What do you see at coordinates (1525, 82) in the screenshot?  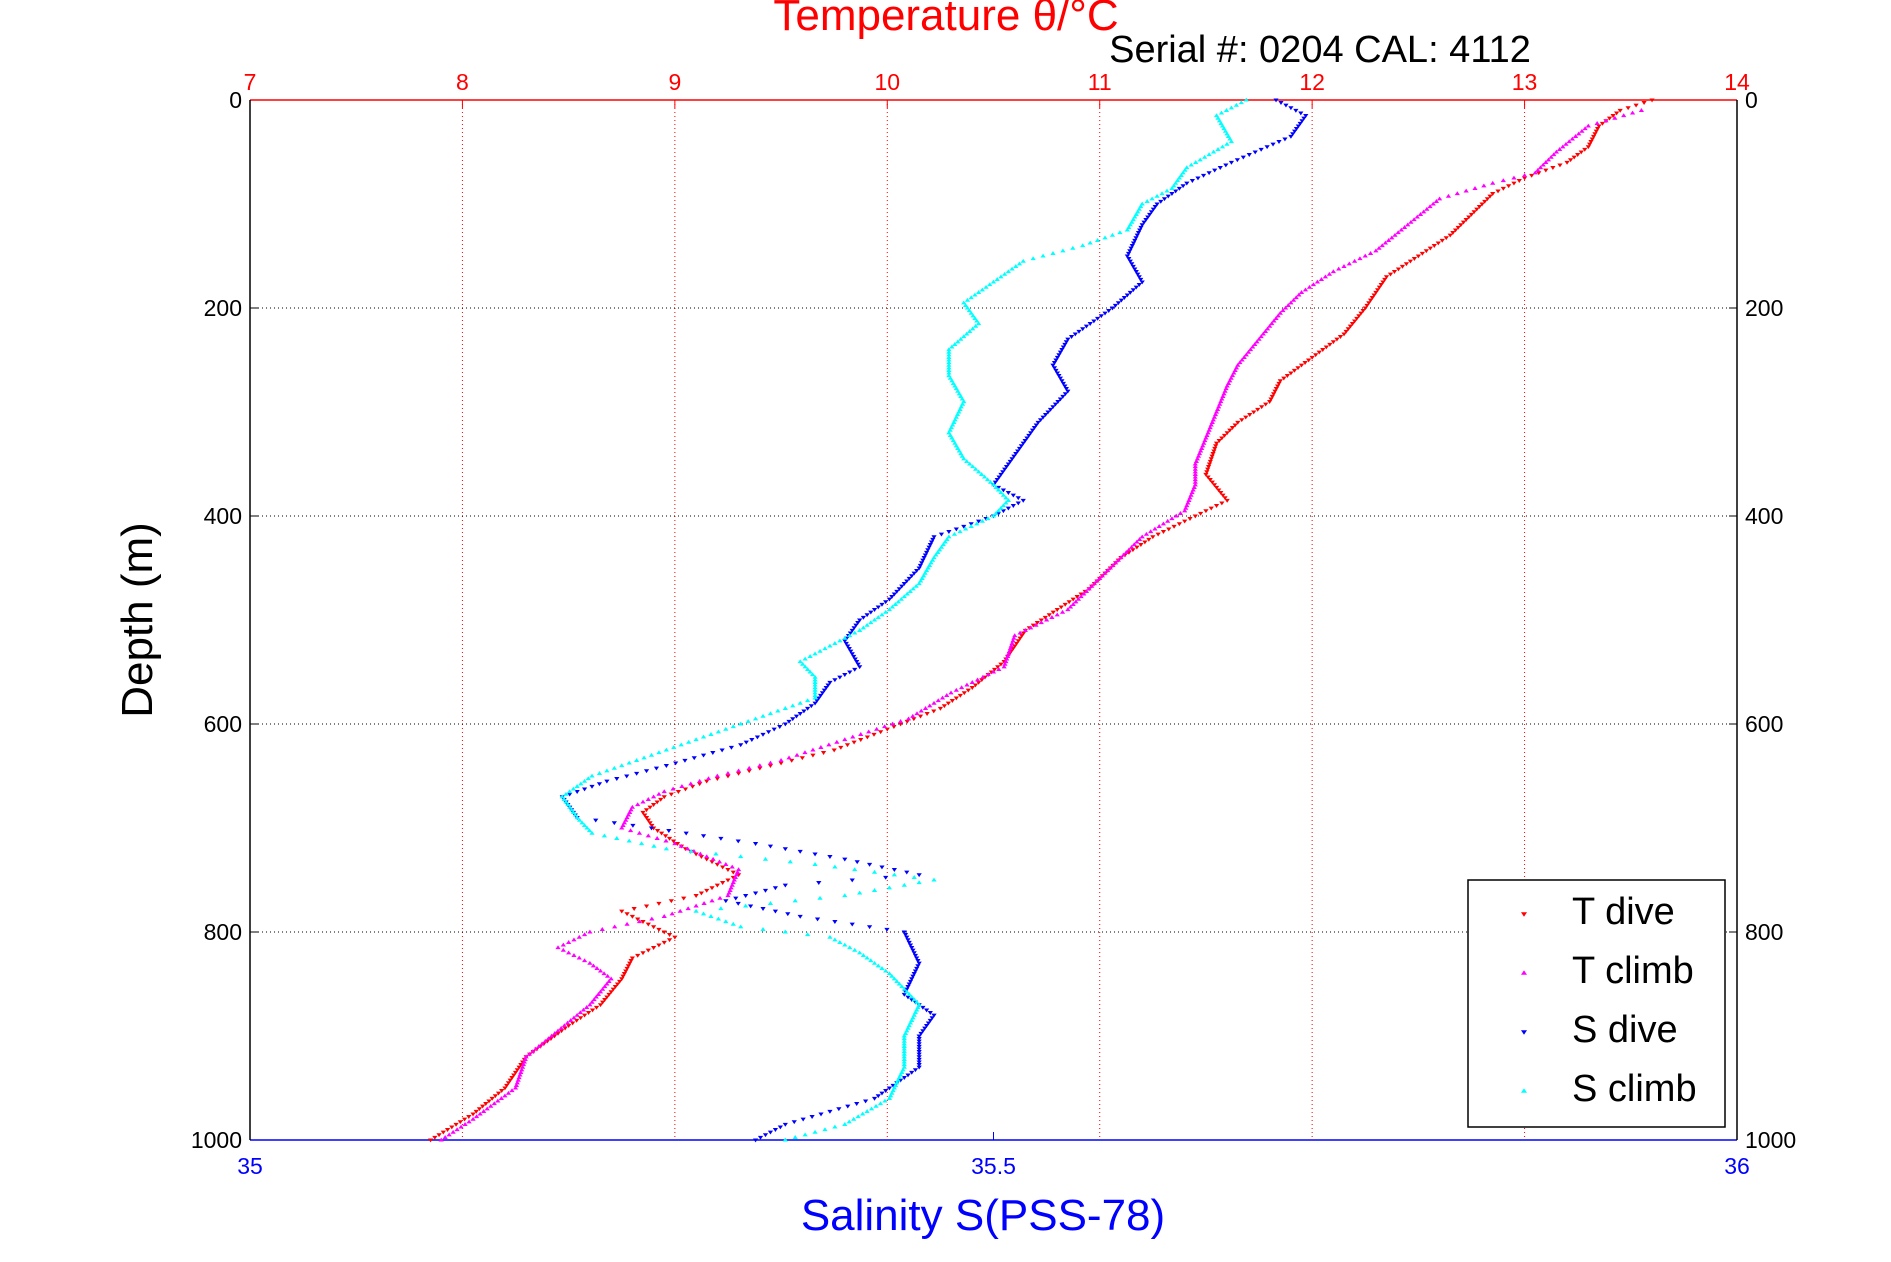 I see `temperature-tick-label: 13` at bounding box center [1525, 82].